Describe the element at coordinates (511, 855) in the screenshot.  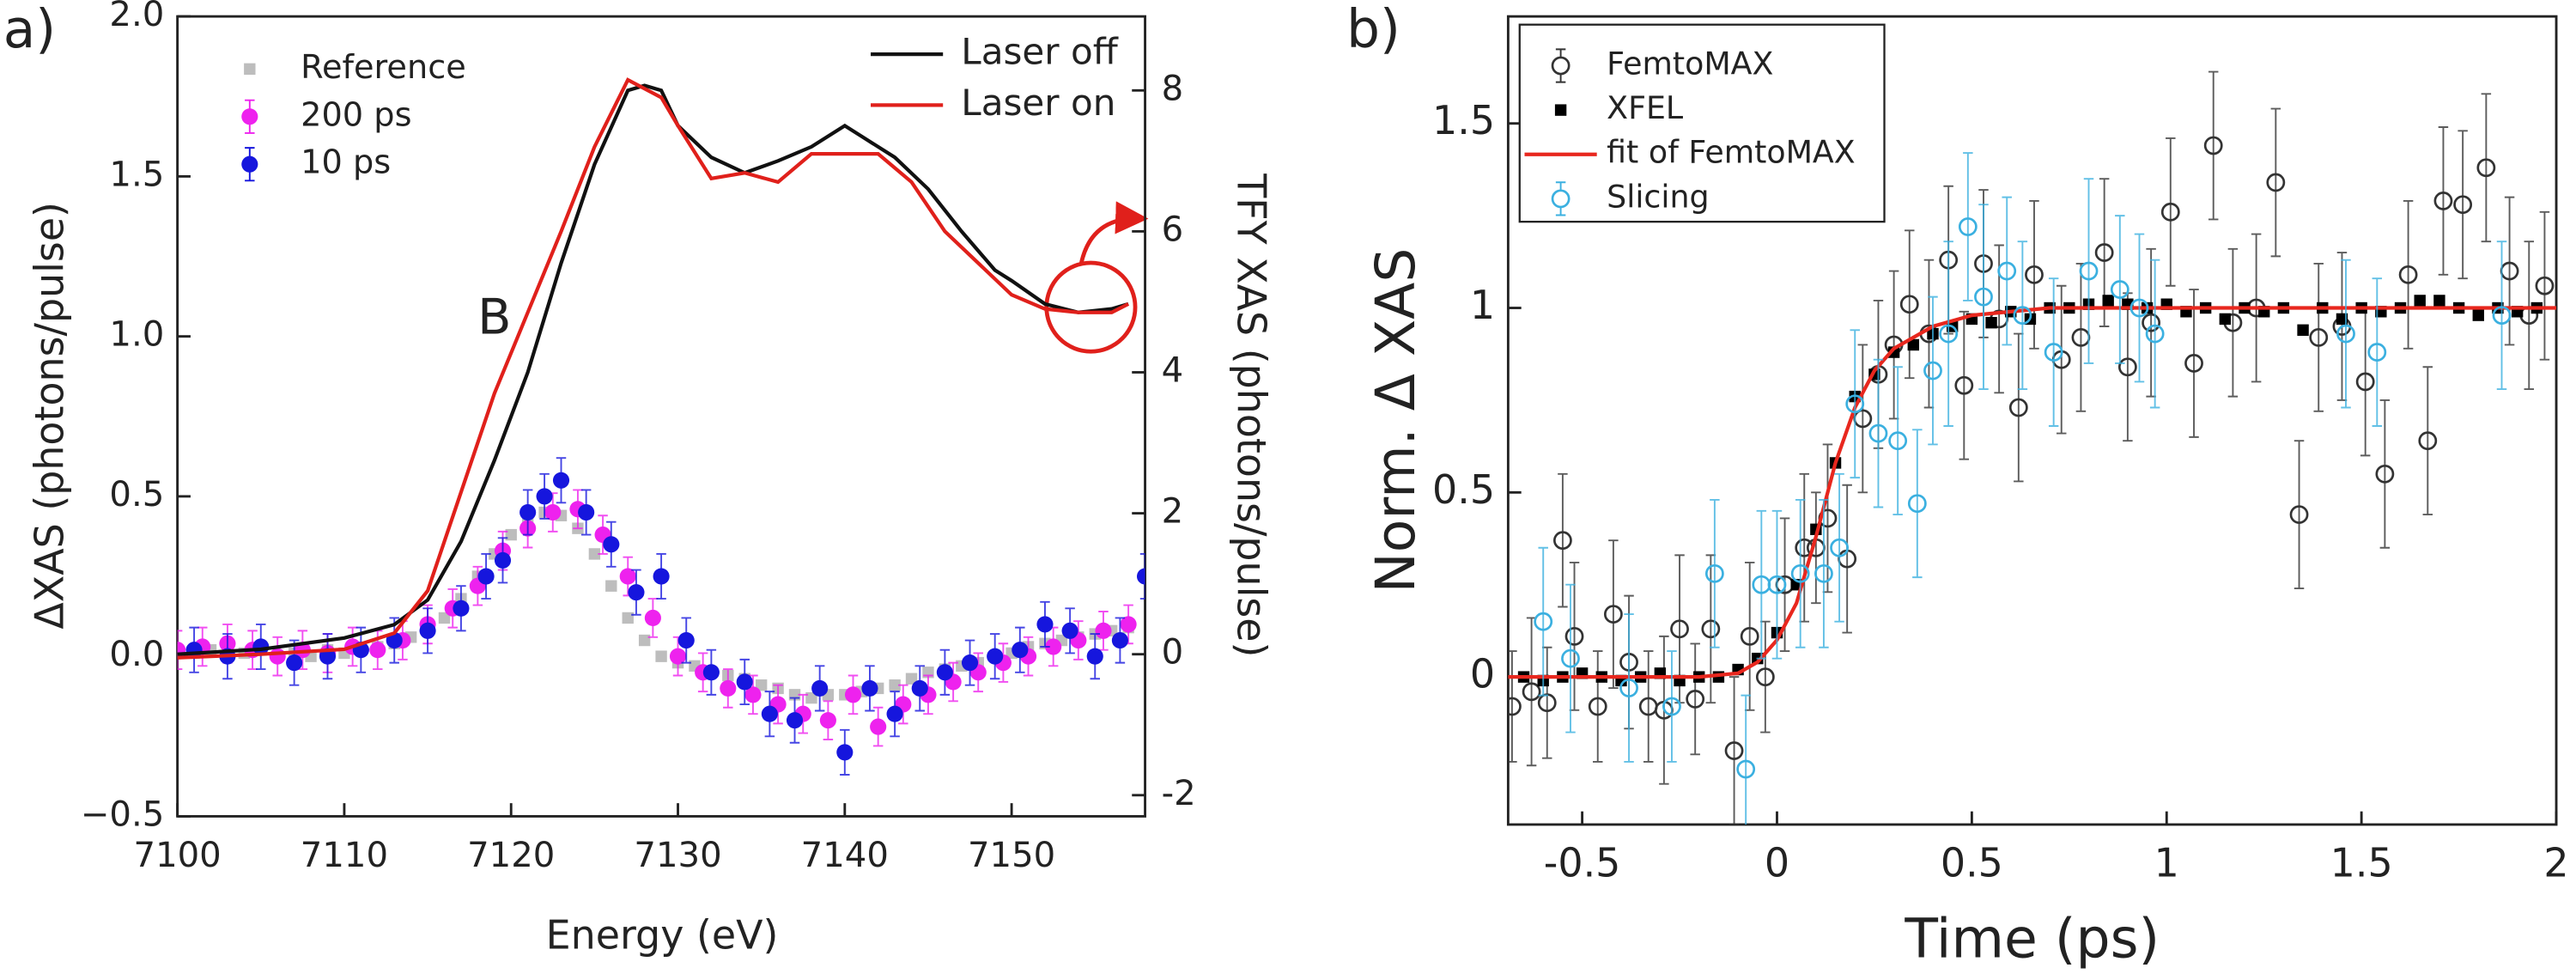
I see `x-tick-label: 7120` at that location.